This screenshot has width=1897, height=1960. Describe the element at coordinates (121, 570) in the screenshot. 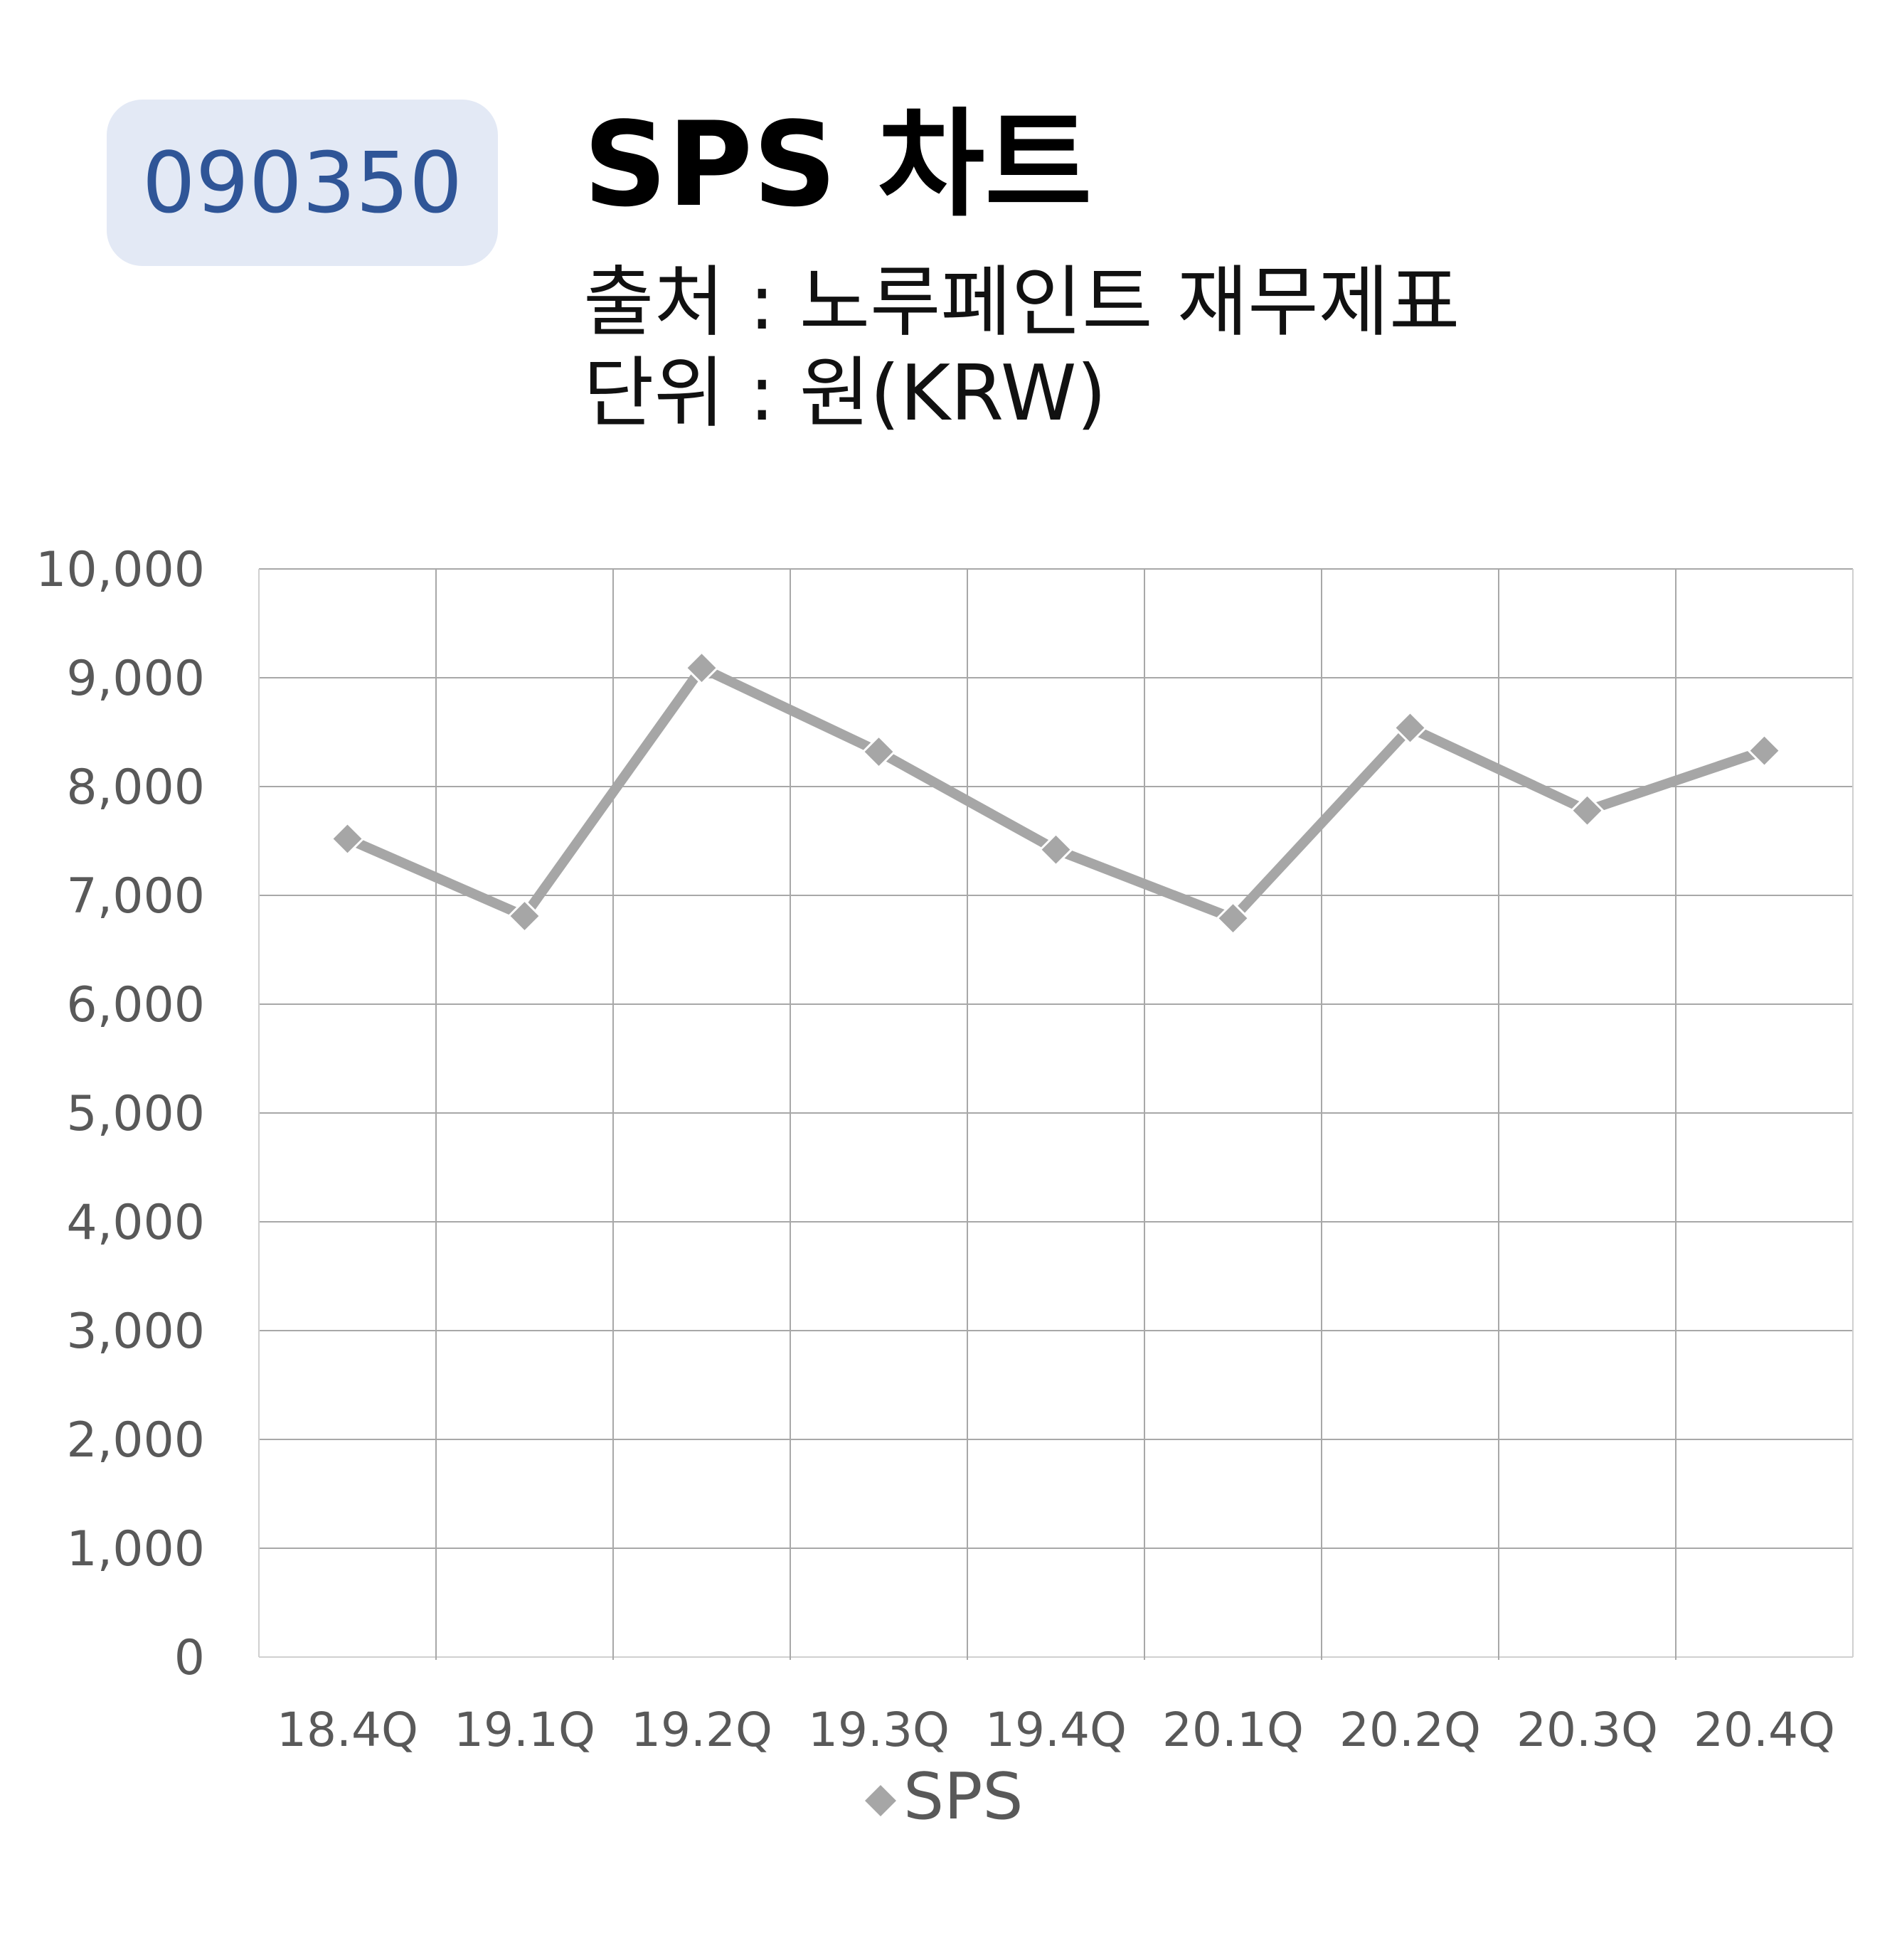

I see `y-tick-label: 10,000` at that location.